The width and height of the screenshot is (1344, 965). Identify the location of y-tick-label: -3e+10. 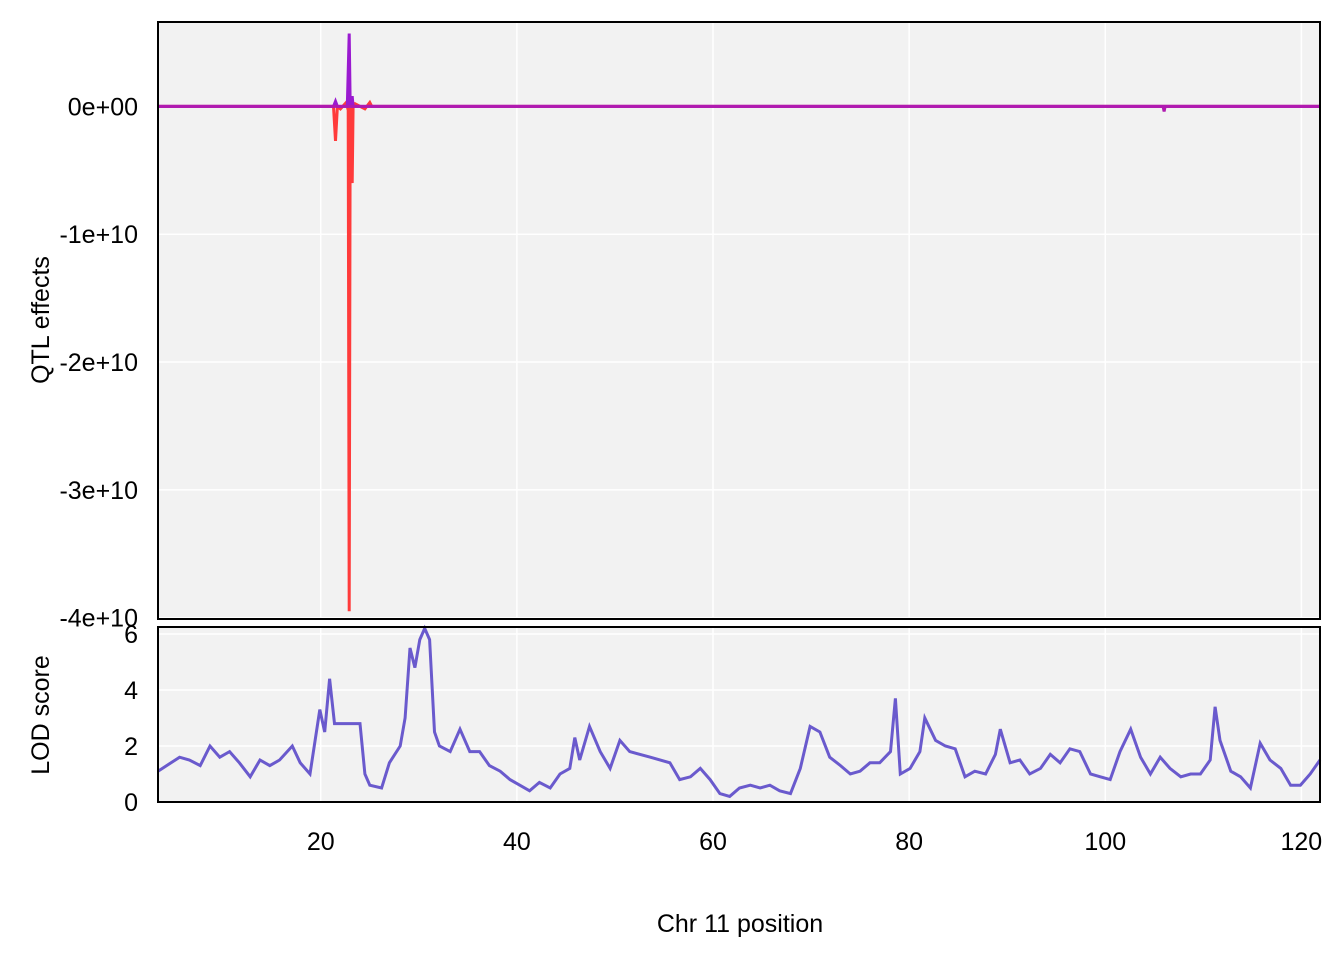
(98, 491).